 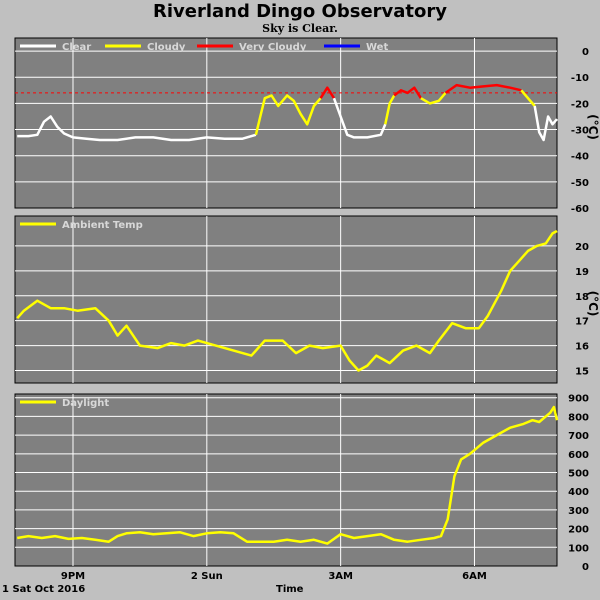 What do you see at coordinates (580, 183) in the screenshot?
I see `sky-ytick-label: -50` at bounding box center [580, 183].